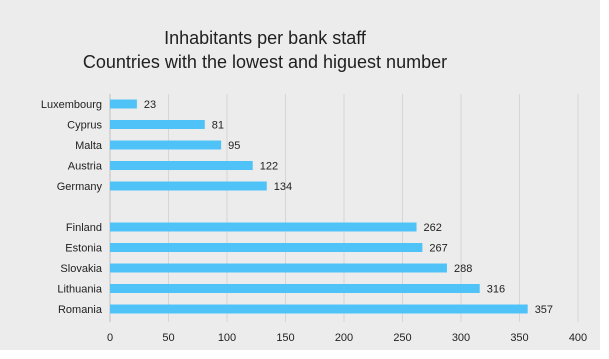  What do you see at coordinates (402, 338) in the screenshot?
I see `x-tick-label: 250` at bounding box center [402, 338].